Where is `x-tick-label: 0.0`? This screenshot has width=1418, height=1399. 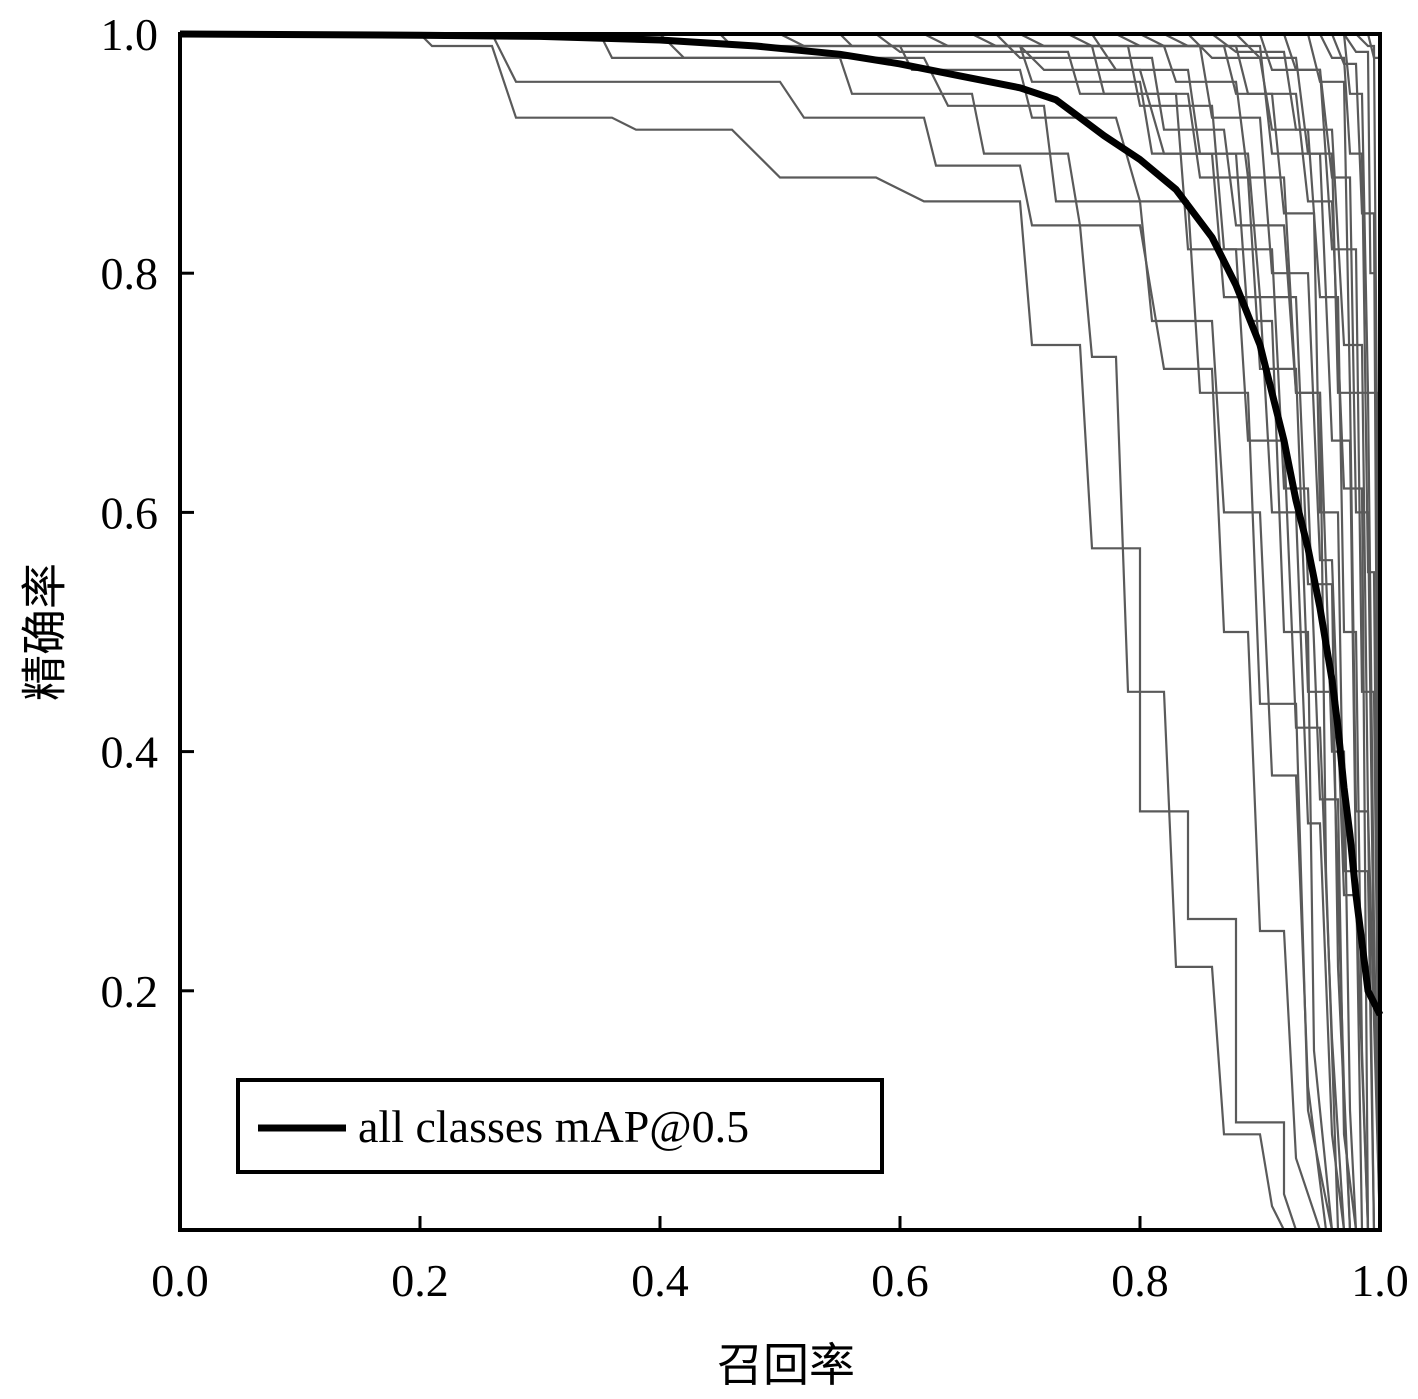 x-tick-label: 0.0 is located at coordinates (180, 1280).